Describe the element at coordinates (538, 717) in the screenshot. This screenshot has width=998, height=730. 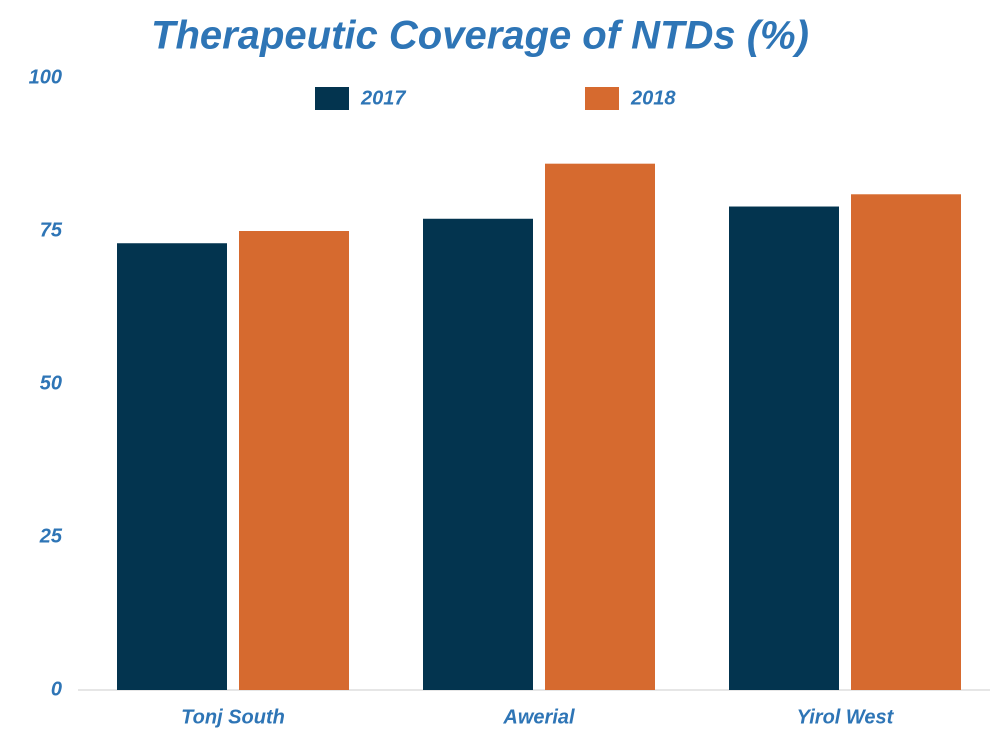
I see `x-tick-label: Awerial` at that location.